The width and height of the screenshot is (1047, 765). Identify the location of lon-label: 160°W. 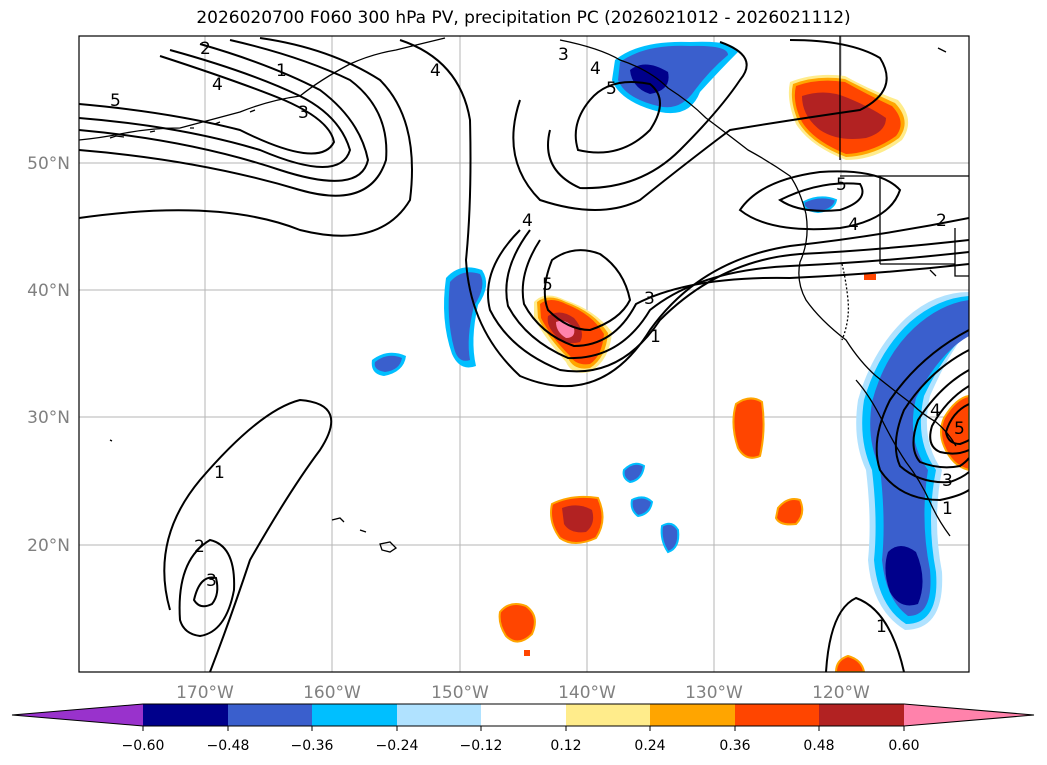
(332, 693).